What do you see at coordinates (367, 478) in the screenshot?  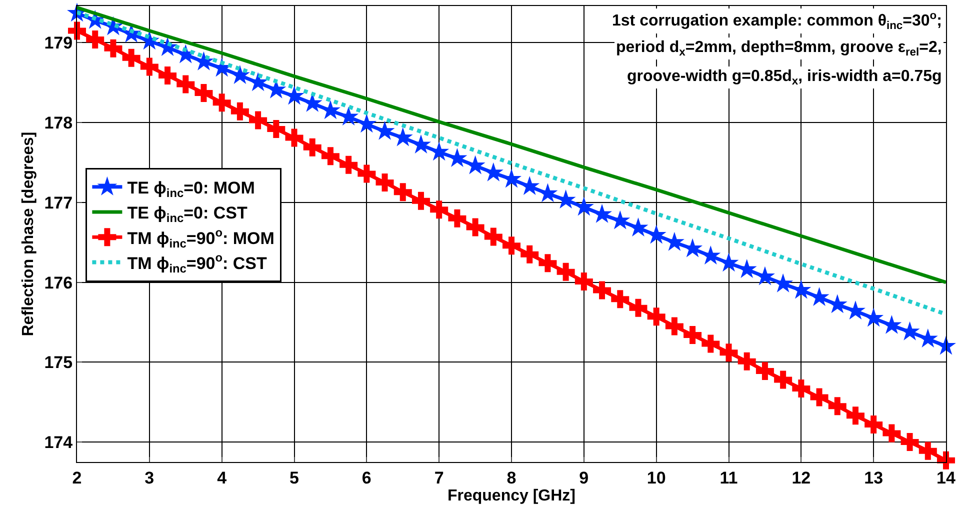 I see `x-tick-label: 6` at bounding box center [367, 478].